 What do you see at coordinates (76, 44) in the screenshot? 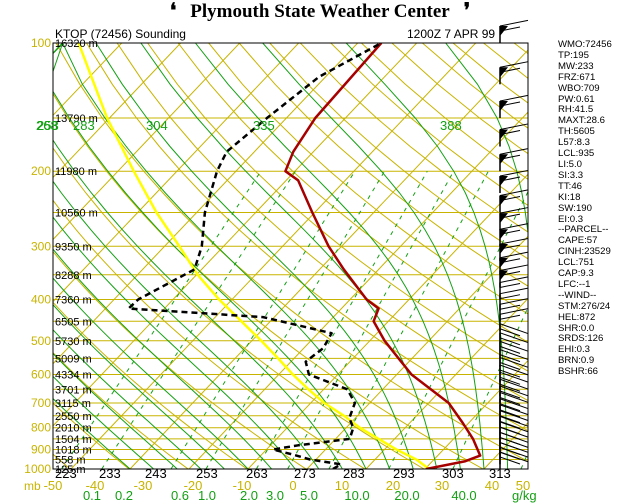
I see `height-label: 16320 m` at bounding box center [76, 44].